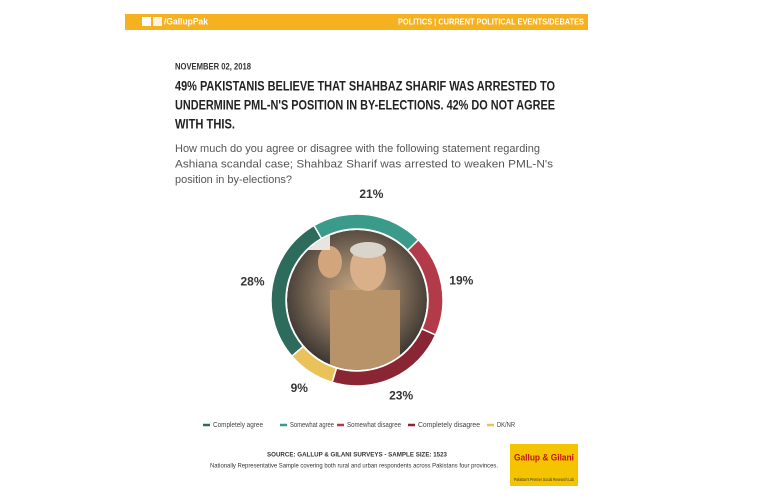  I want to click on legend-label: Somewhat disagree, so click(374, 425).